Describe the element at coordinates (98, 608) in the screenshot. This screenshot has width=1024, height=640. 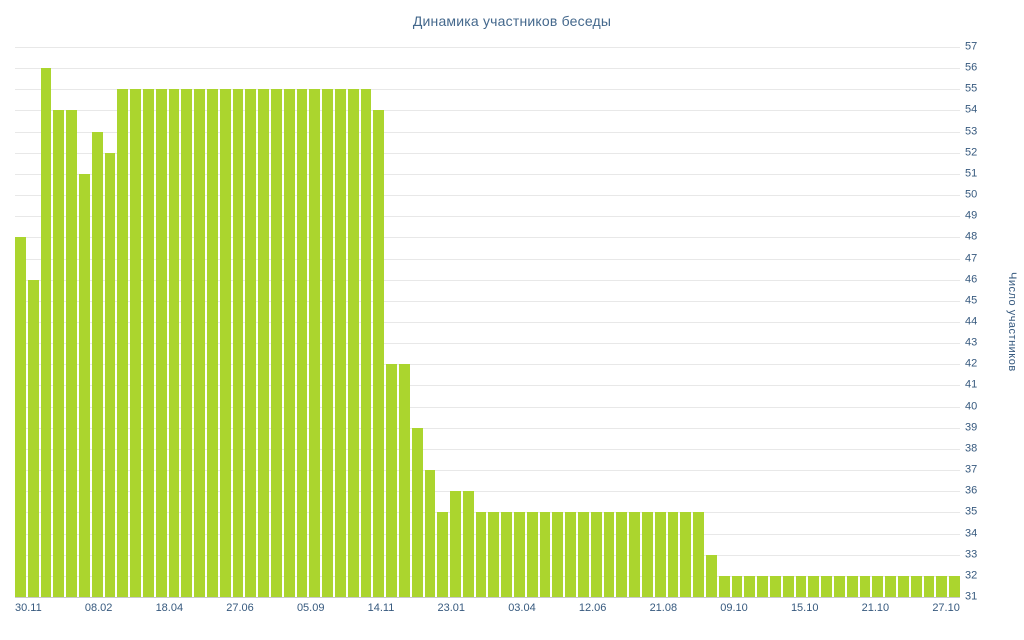
I see `x-axis-tick-label: 08.02` at that location.